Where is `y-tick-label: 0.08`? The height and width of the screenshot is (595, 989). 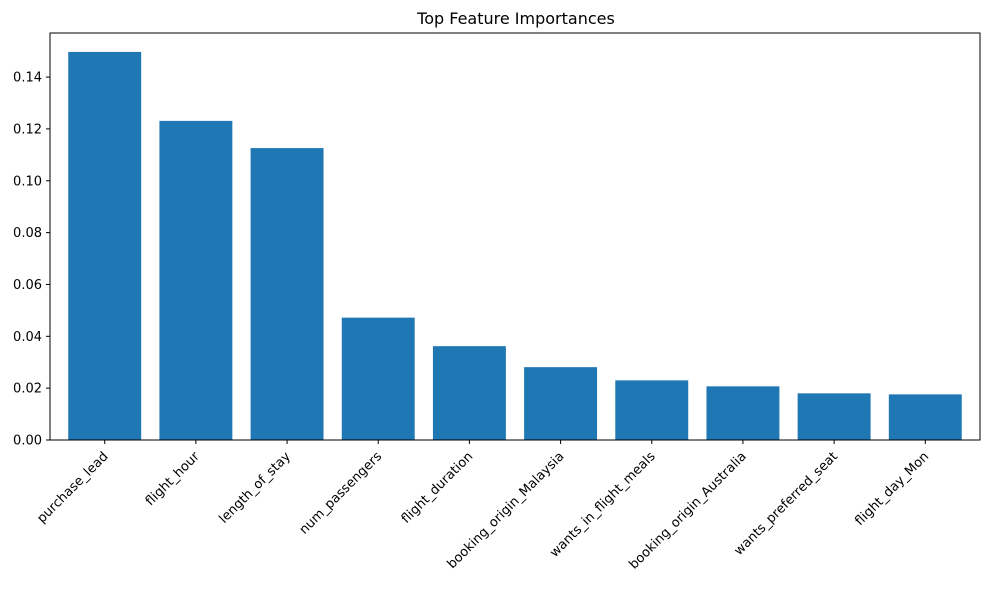
y-tick-label: 0.08 is located at coordinates (27, 233).